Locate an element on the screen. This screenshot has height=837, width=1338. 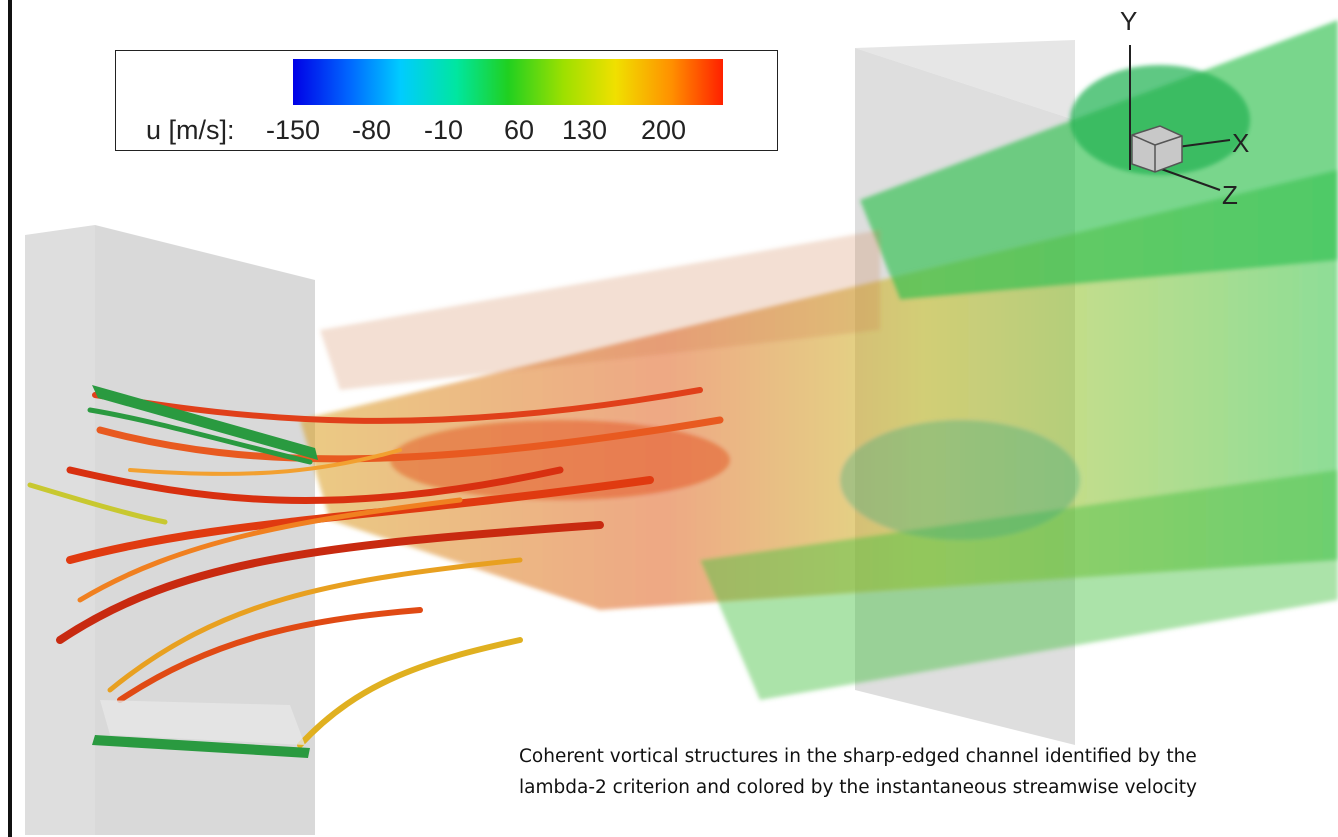
legend-variable-label: u [m/s]: is located at coordinates (190, 130).